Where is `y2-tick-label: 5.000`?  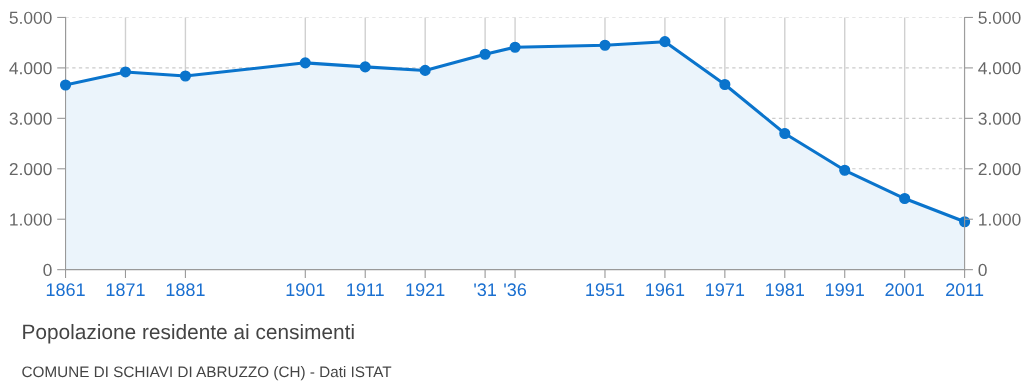
y2-tick-label: 5.000 is located at coordinates (999, 17).